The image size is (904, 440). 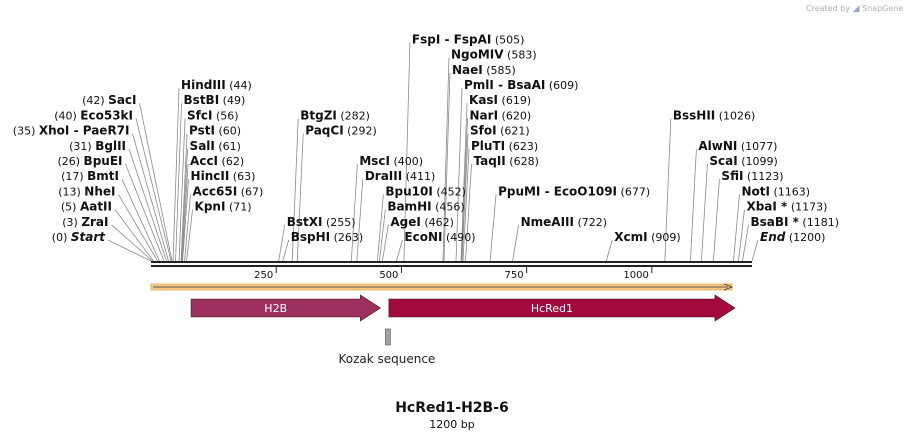 I want to click on site-leader-ppumi, so click(x=493, y=228).